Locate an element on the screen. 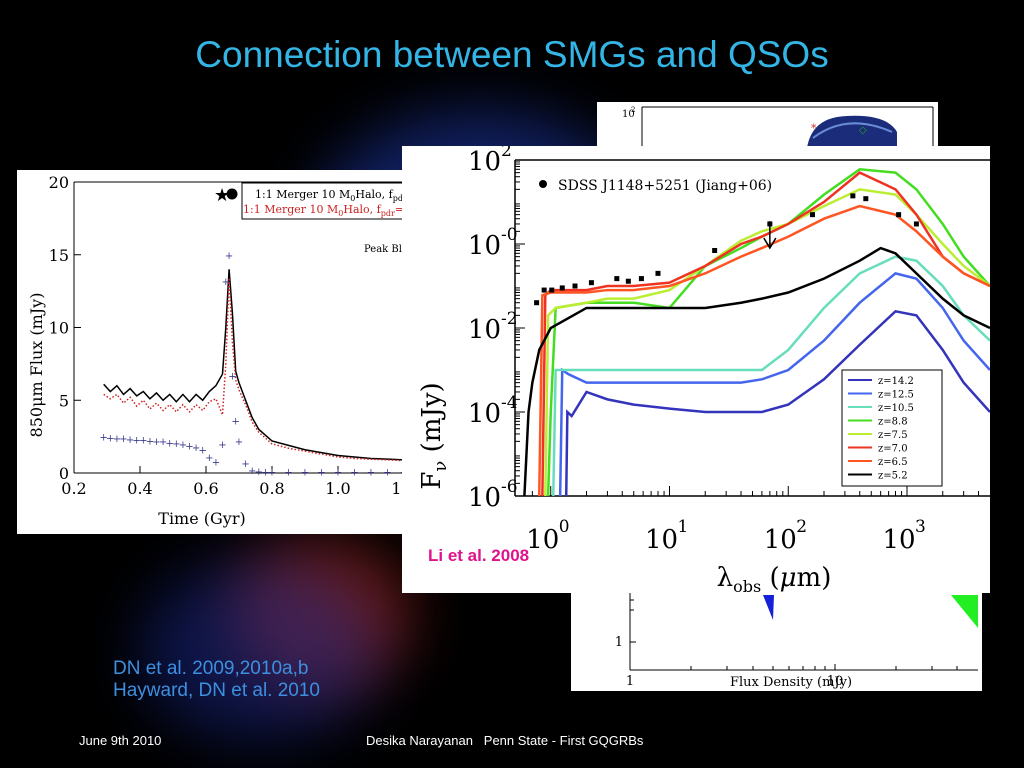 The width and height of the screenshot is (1024, 768). sed-ytick-exp: -4 is located at coordinates (509, 403).